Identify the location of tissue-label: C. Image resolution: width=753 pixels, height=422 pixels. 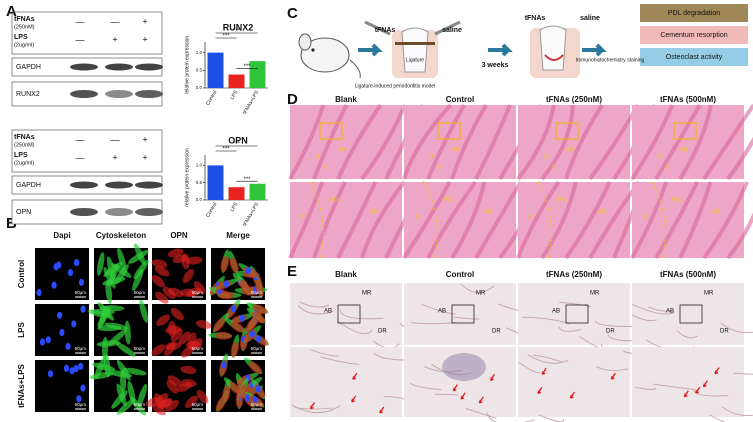
(440, 168).